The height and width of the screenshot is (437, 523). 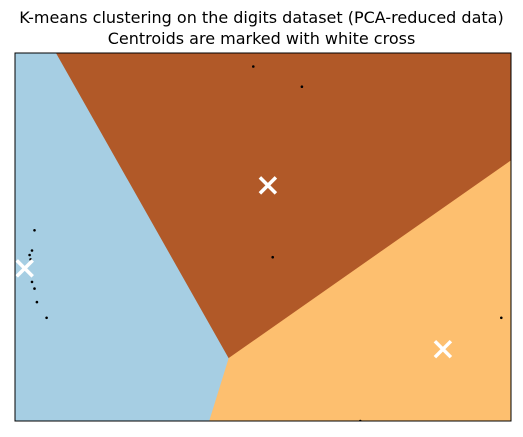 What do you see at coordinates (261, 38) in the screenshot?
I see `chart-subtitle: Centroids are marked with white cross` at bounding box center [261, 38].